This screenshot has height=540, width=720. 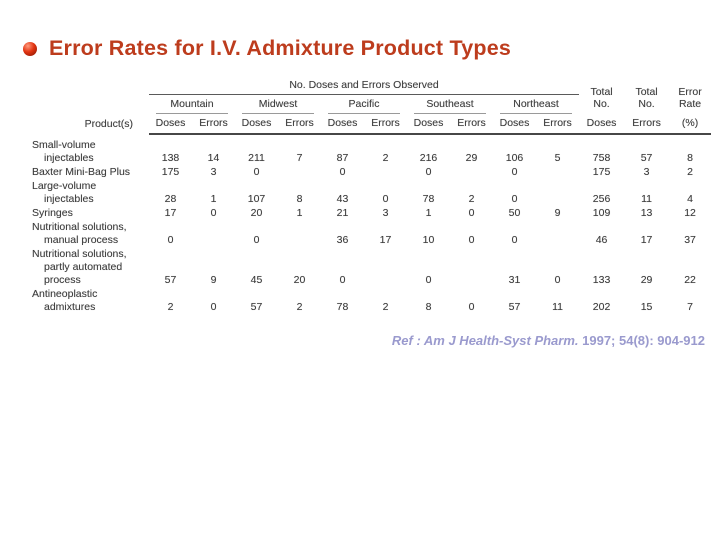 What do you see at coordinates (514, 280) in the screenshot?
I see `table-cell: 31` at bounding box center [514, 280].